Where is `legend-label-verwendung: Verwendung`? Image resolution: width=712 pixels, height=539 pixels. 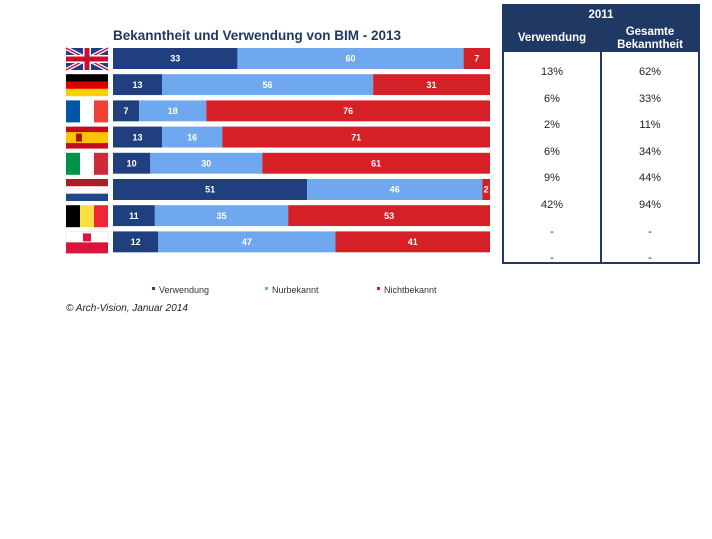
legend-label-verwendung: Verwendung is located at coordinates (184, 290).